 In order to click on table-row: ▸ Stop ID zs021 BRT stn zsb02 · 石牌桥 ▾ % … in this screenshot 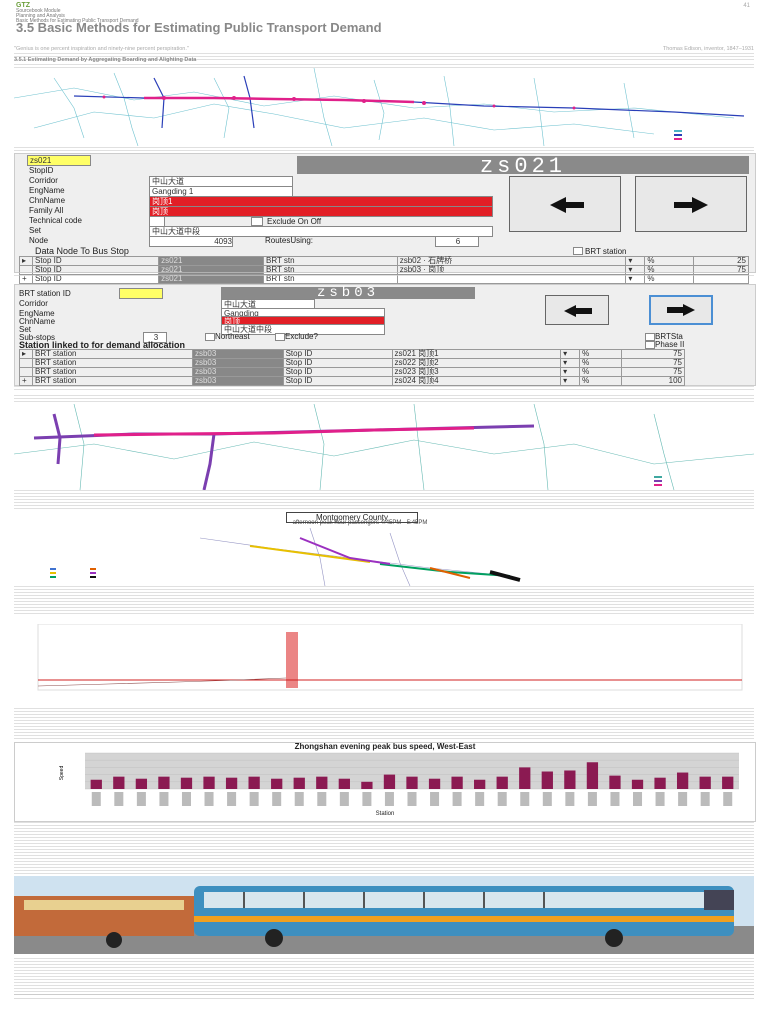, I will do `click(384, 261)`.